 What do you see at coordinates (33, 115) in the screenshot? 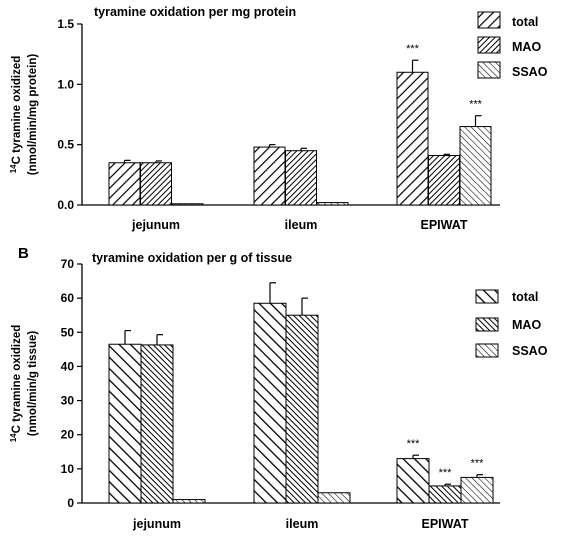
I see `y-axis-unit-label: (nmol/min/mg protein)` at bounding box center [33, 115].